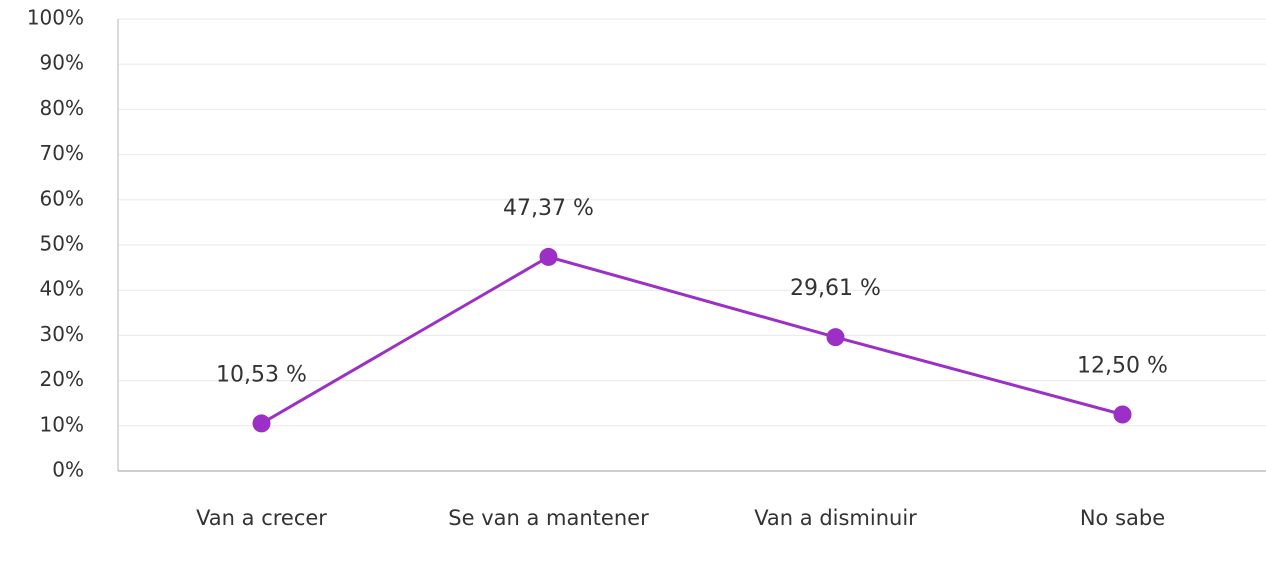 This screenshot has width=1266, height=564. Describe the element at coordinates (68, 470) in the screenshot. I see `y-tick-label: 0%` at that location.